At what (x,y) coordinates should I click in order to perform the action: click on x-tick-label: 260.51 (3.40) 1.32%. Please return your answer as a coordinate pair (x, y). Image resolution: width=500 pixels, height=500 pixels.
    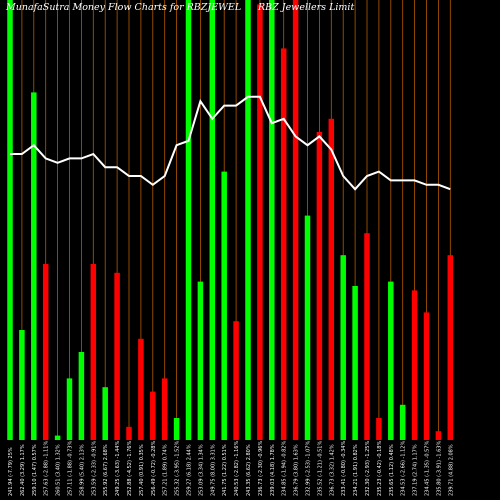
    Looking at the image, I should click on (59, 470).